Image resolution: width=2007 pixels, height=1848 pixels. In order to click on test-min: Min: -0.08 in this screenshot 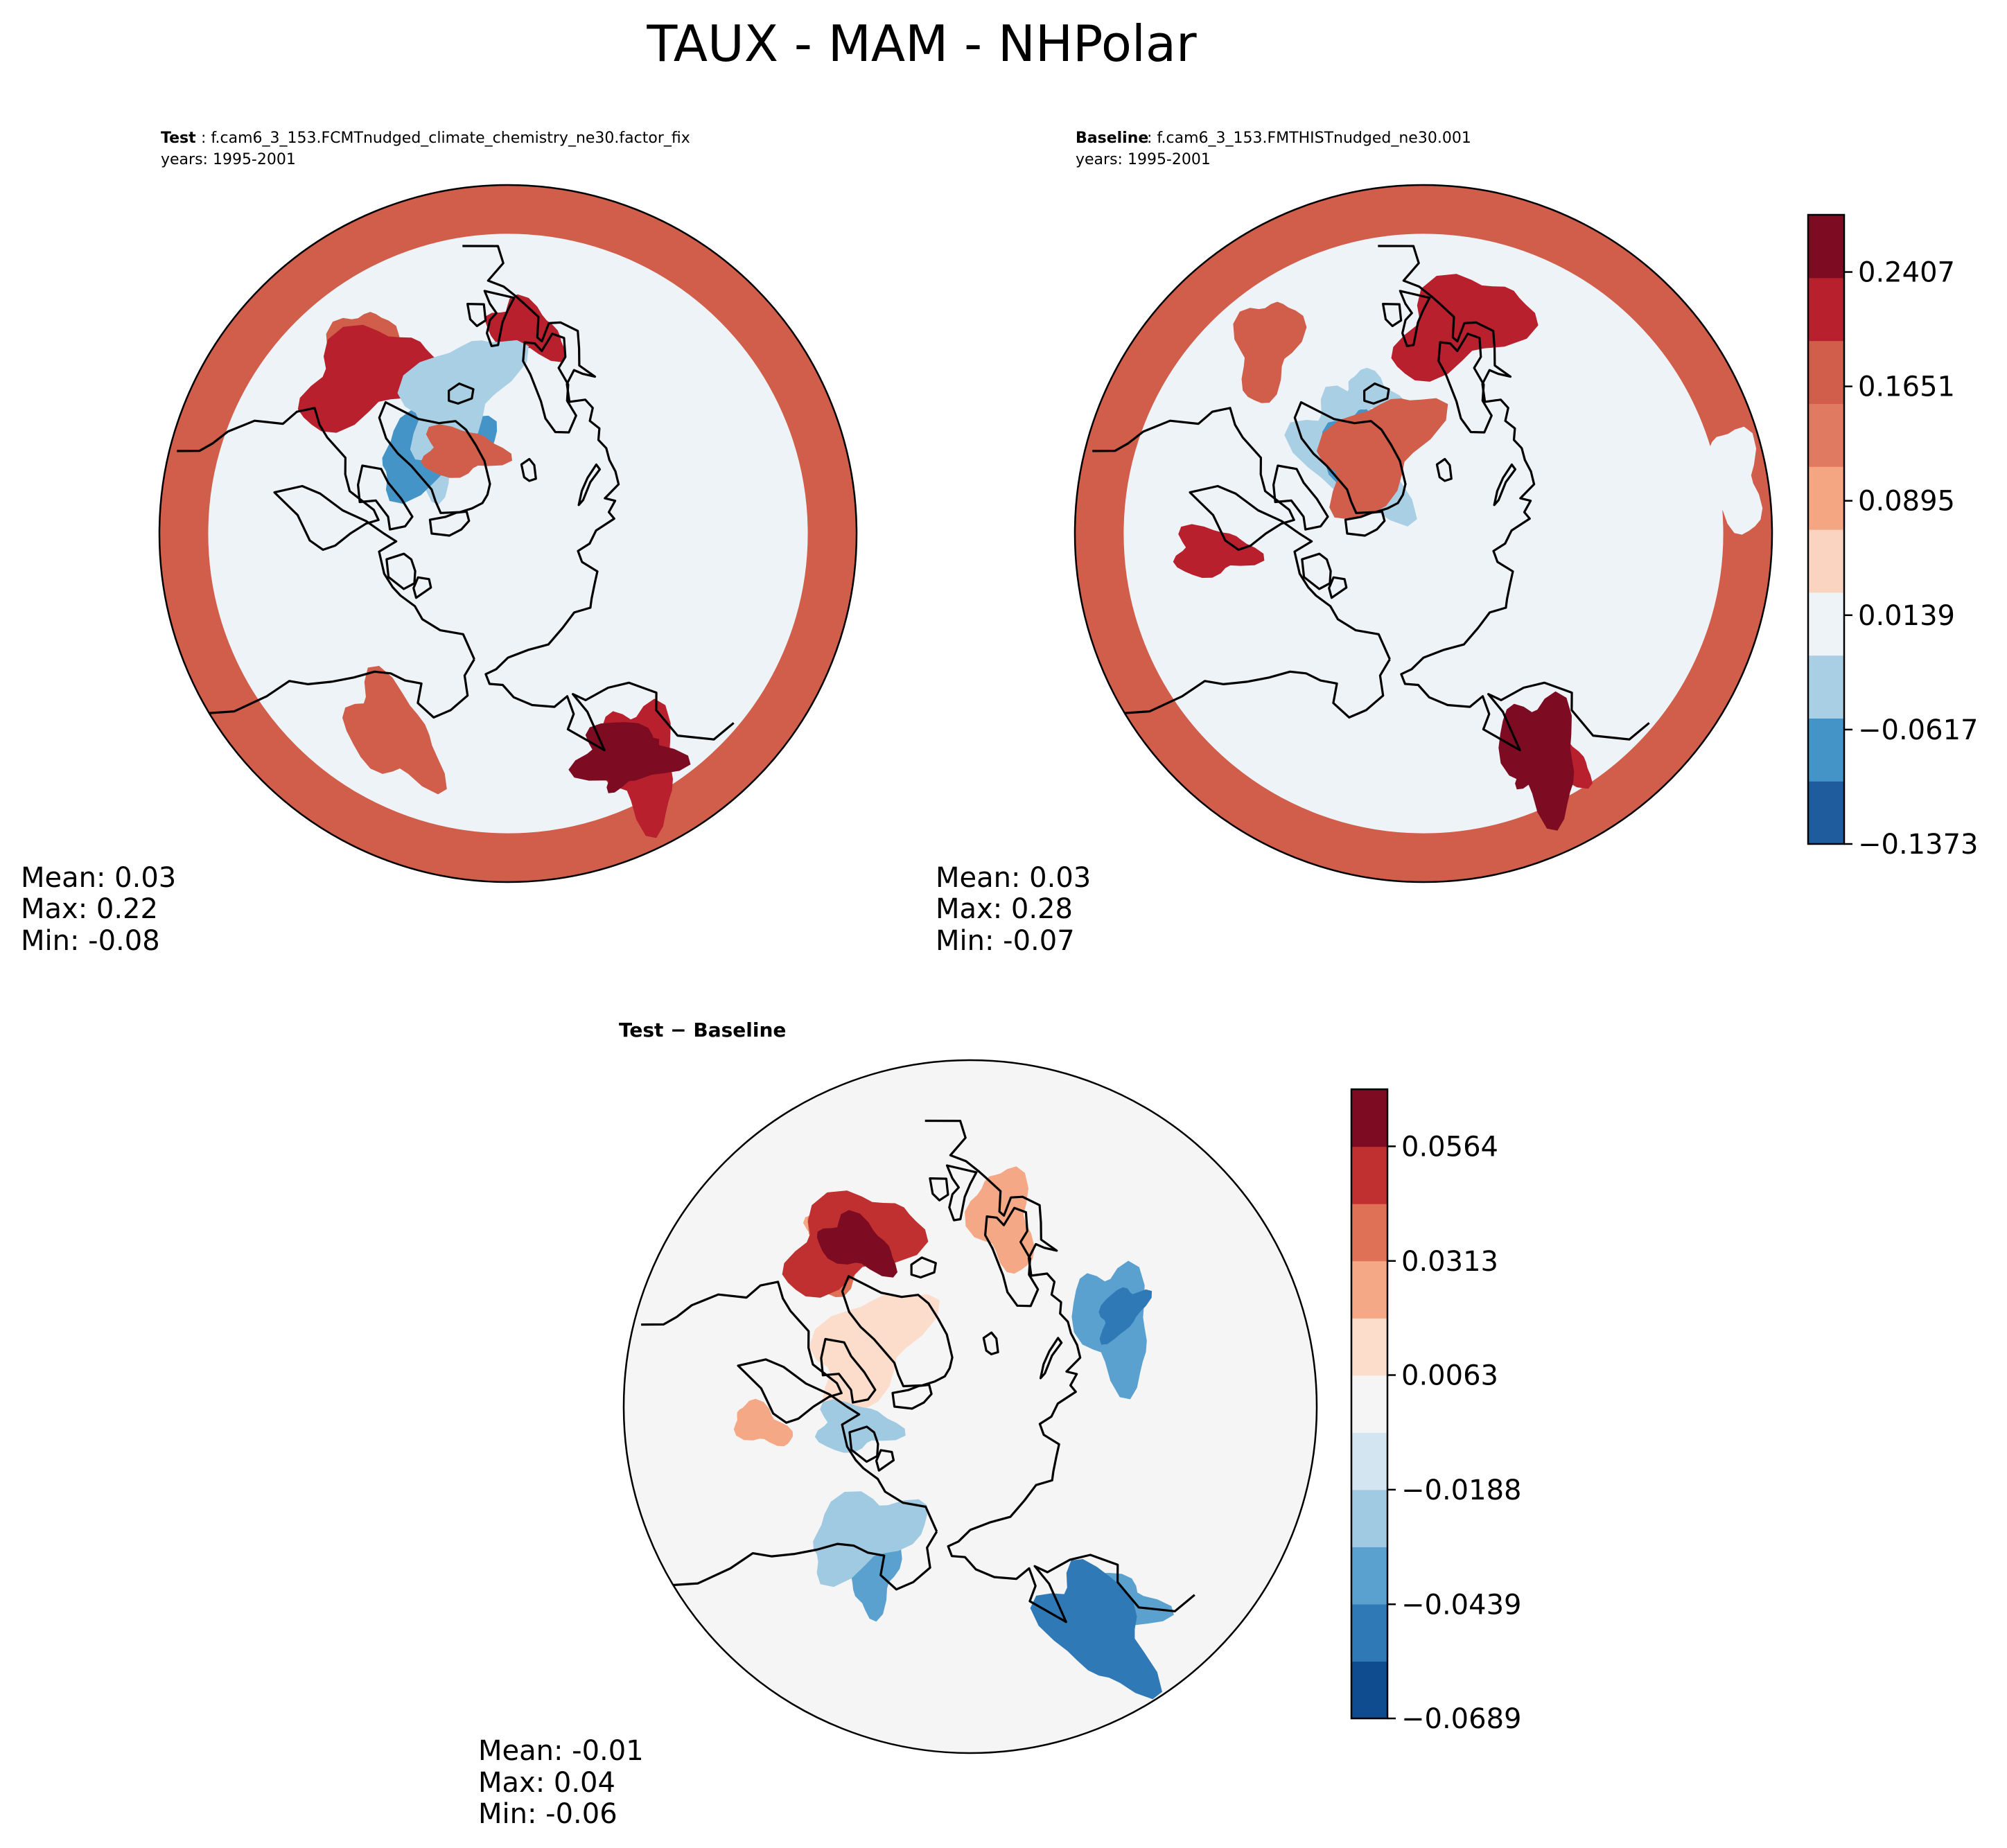, I will do `click(90, 941)`.